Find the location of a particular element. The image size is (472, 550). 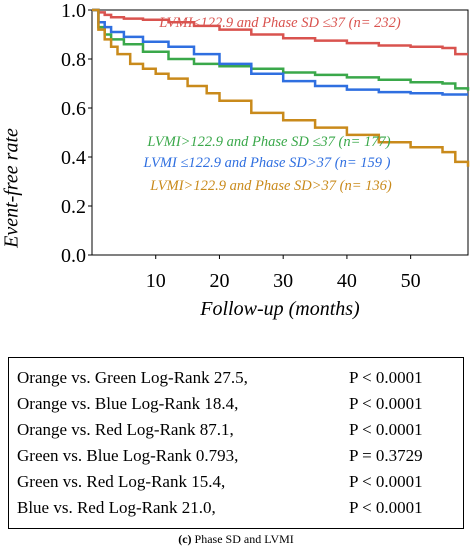

series-annotation: LVMI>122.9 and Phase SD ≤37 (n= 177) is located at coordinates (268, 142).